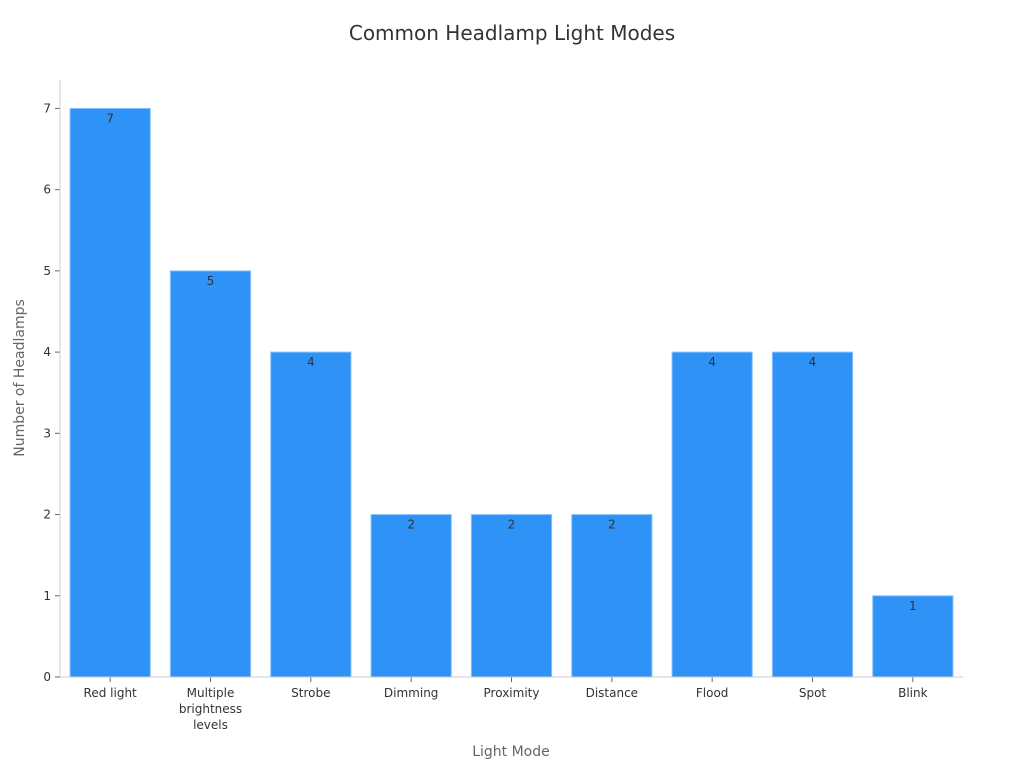 Image resolution: width=1024 pixels, height=772 pixels. I want to click on x-tick-label: Spot, so click(813, 693).